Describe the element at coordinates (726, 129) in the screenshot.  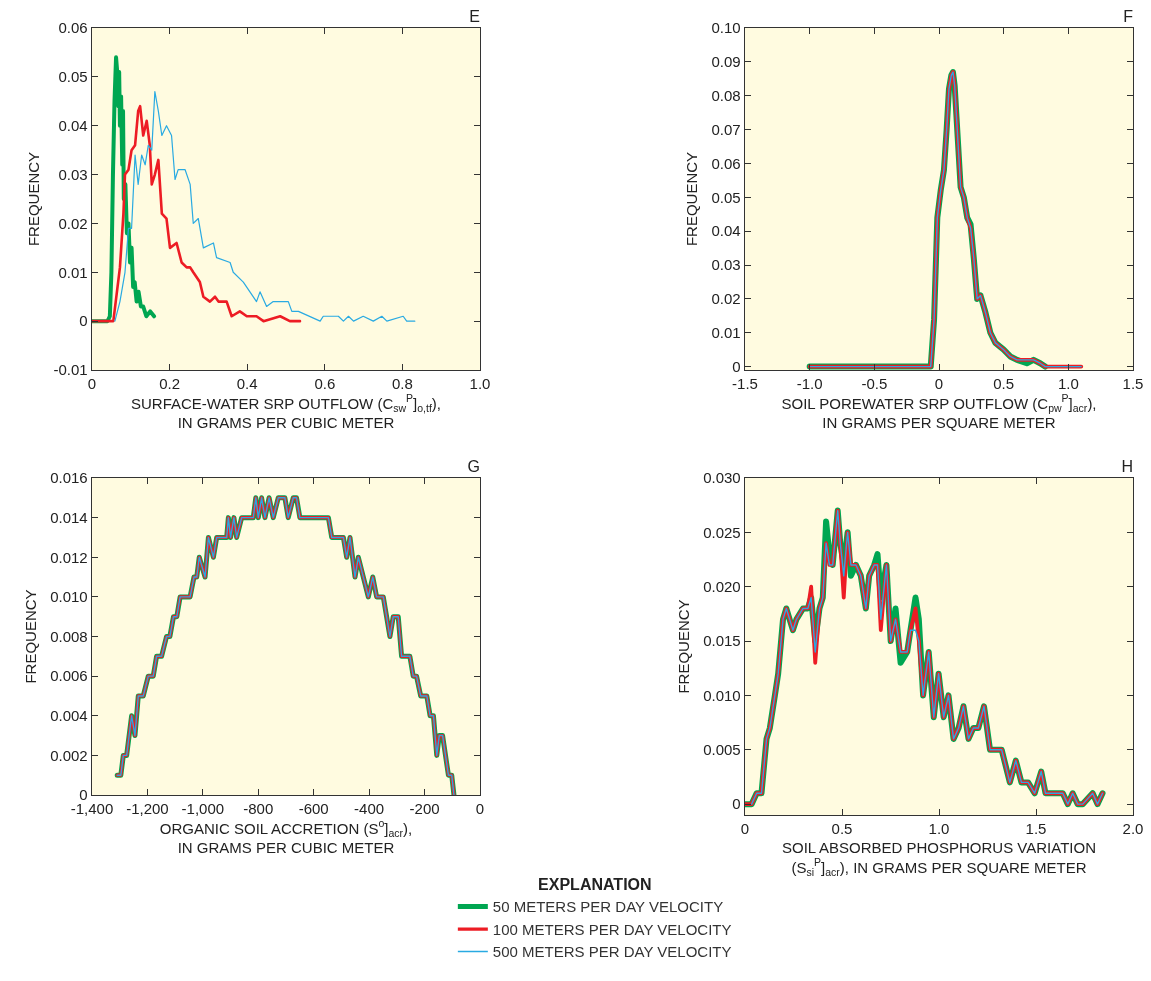
I see `y-tick-label: 0.07` at that location.